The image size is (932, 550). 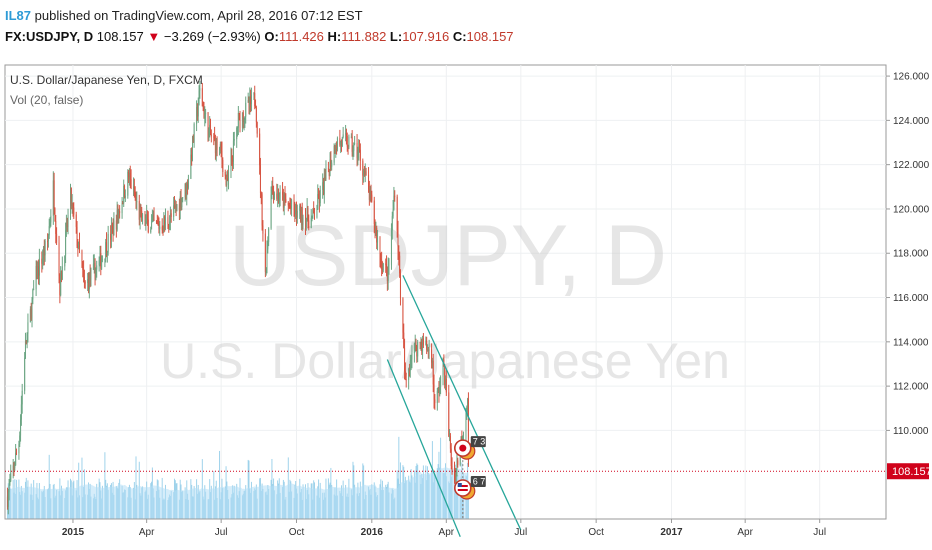 I want to click on channel-line, so click(x=423, y=448).